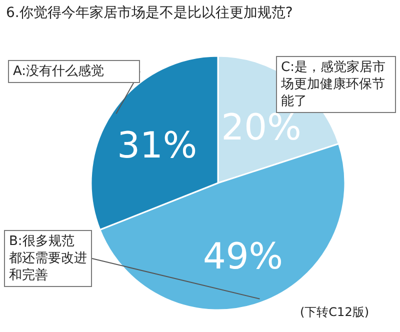 This screenshot has width=400, height=332. Describe the element at coordinates (48, 258) in the screenshot. I see `slice-label: B:很多规范都还需要改进和完善` at that location.